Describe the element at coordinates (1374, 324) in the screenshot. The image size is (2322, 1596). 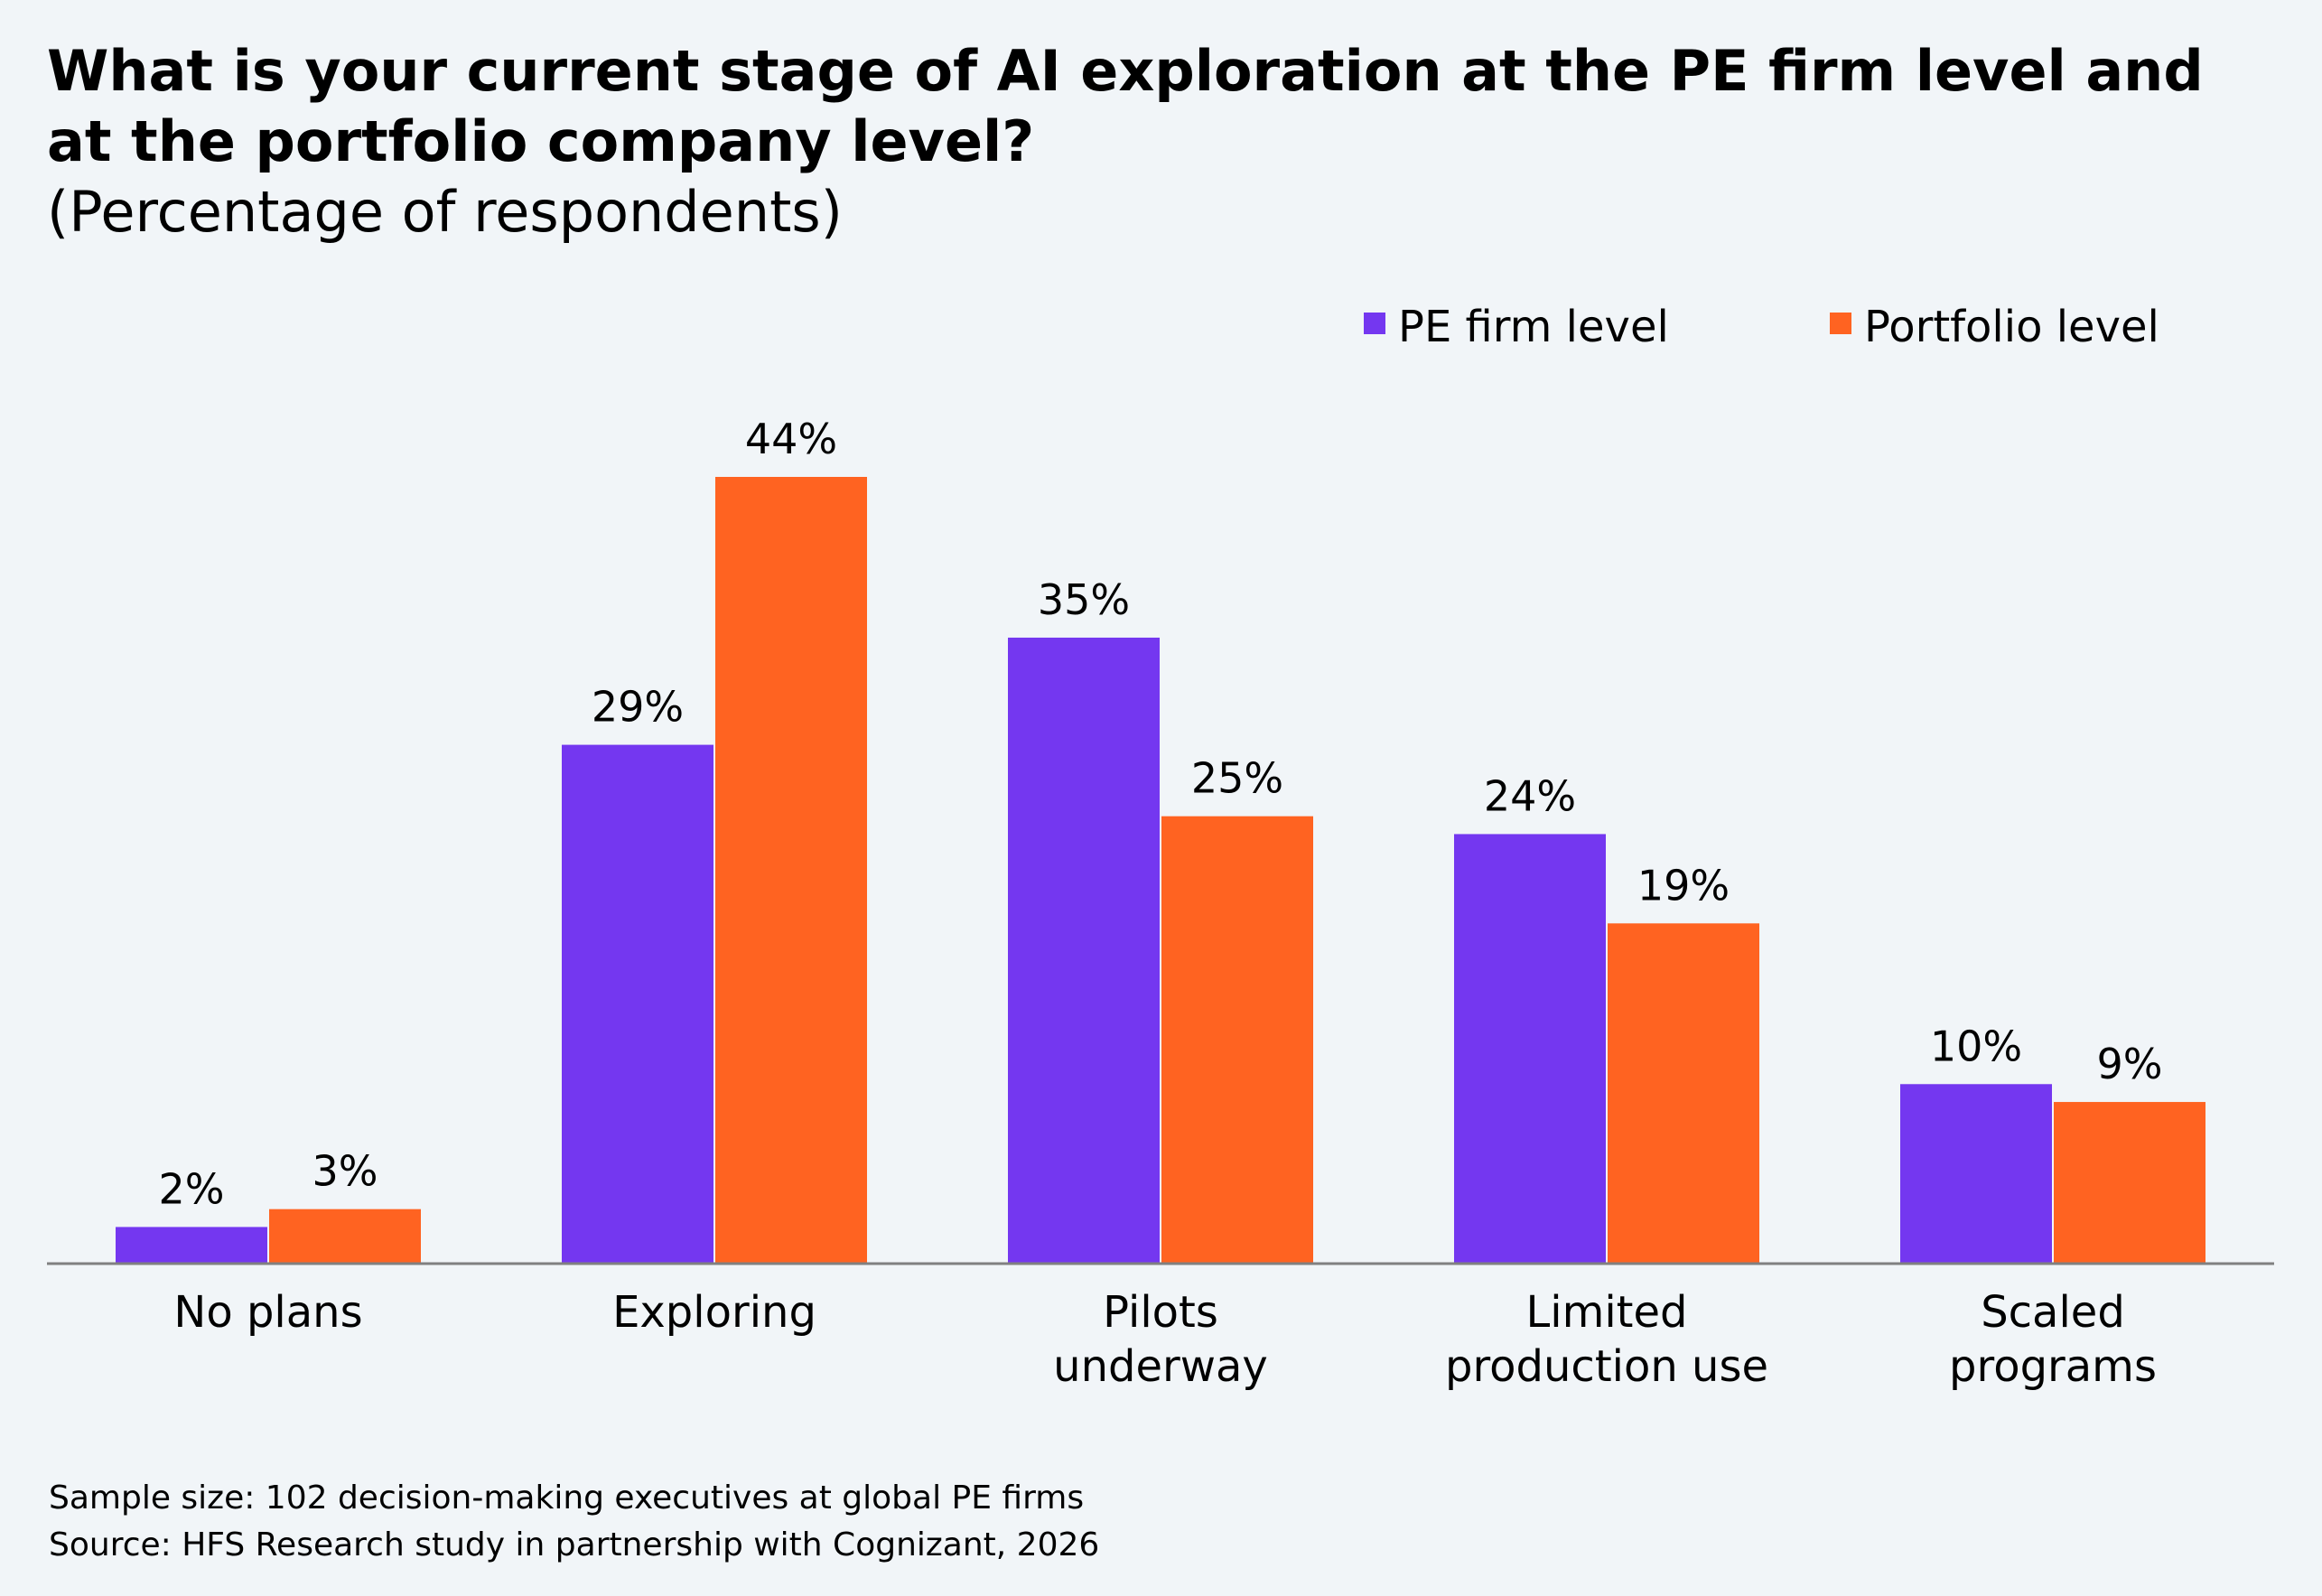
I see `legend-swatch-pe` at that location.